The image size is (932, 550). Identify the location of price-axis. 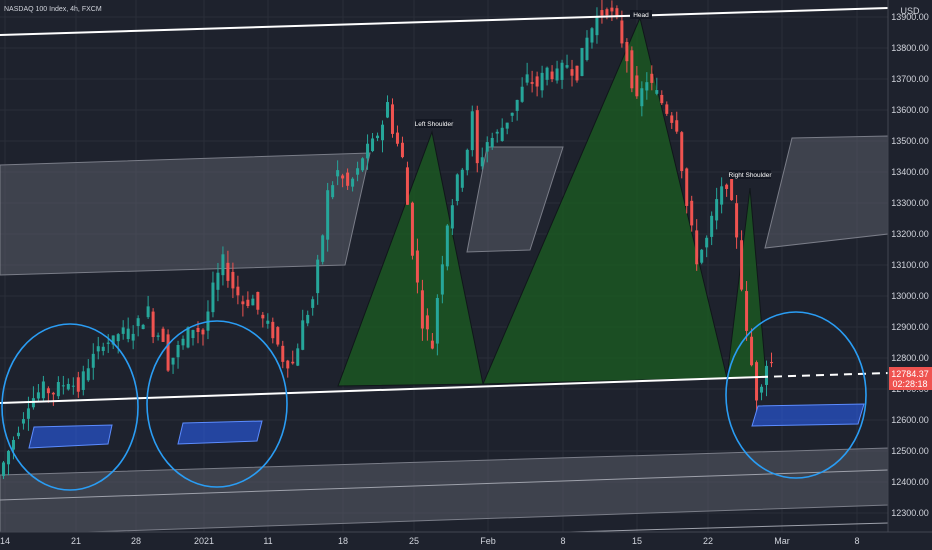
(910, 275).